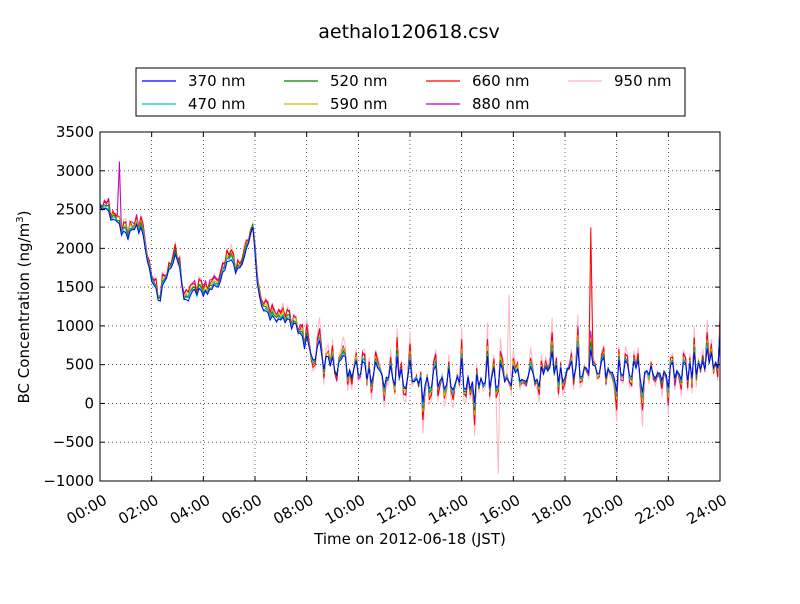 This screenshot has width=800, height=604. I want to click on y-axis-label: BC Concentration (ng/m3), so click(24, 307).